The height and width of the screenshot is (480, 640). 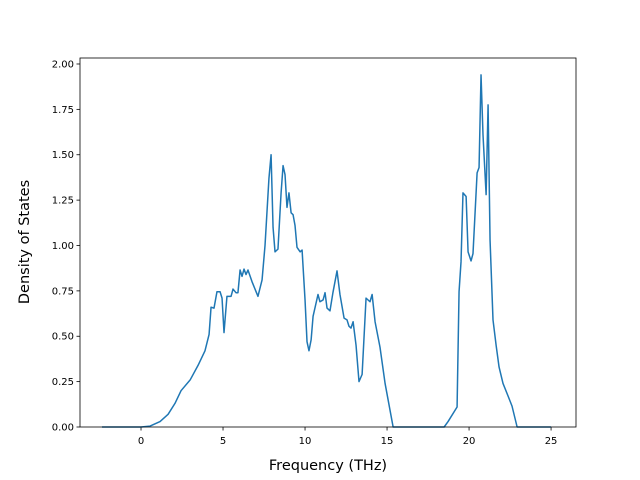 I want to click on y-axis-label: Density of States, so click(x=25, y=242).